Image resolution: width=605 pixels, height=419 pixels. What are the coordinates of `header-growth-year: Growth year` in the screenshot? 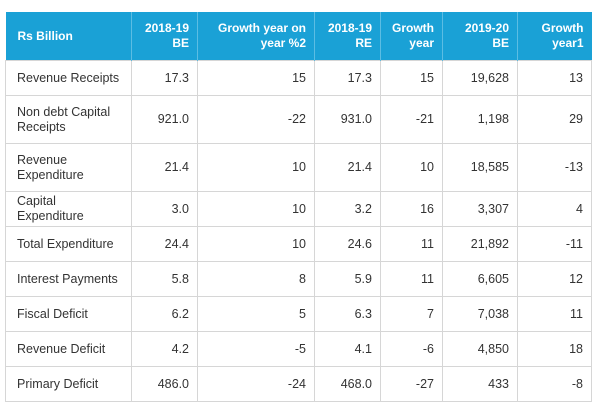 It's located at (411, 36).